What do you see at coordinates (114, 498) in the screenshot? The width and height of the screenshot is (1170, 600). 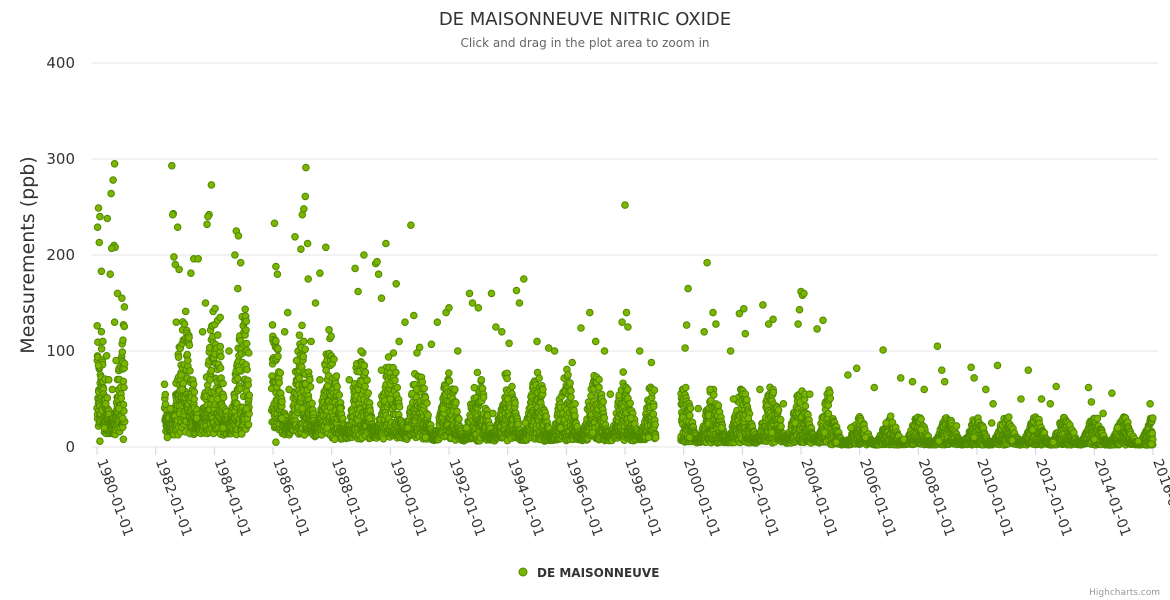 I see `x-tick-label: 1980-01-01` at bounding box center [114, 498].